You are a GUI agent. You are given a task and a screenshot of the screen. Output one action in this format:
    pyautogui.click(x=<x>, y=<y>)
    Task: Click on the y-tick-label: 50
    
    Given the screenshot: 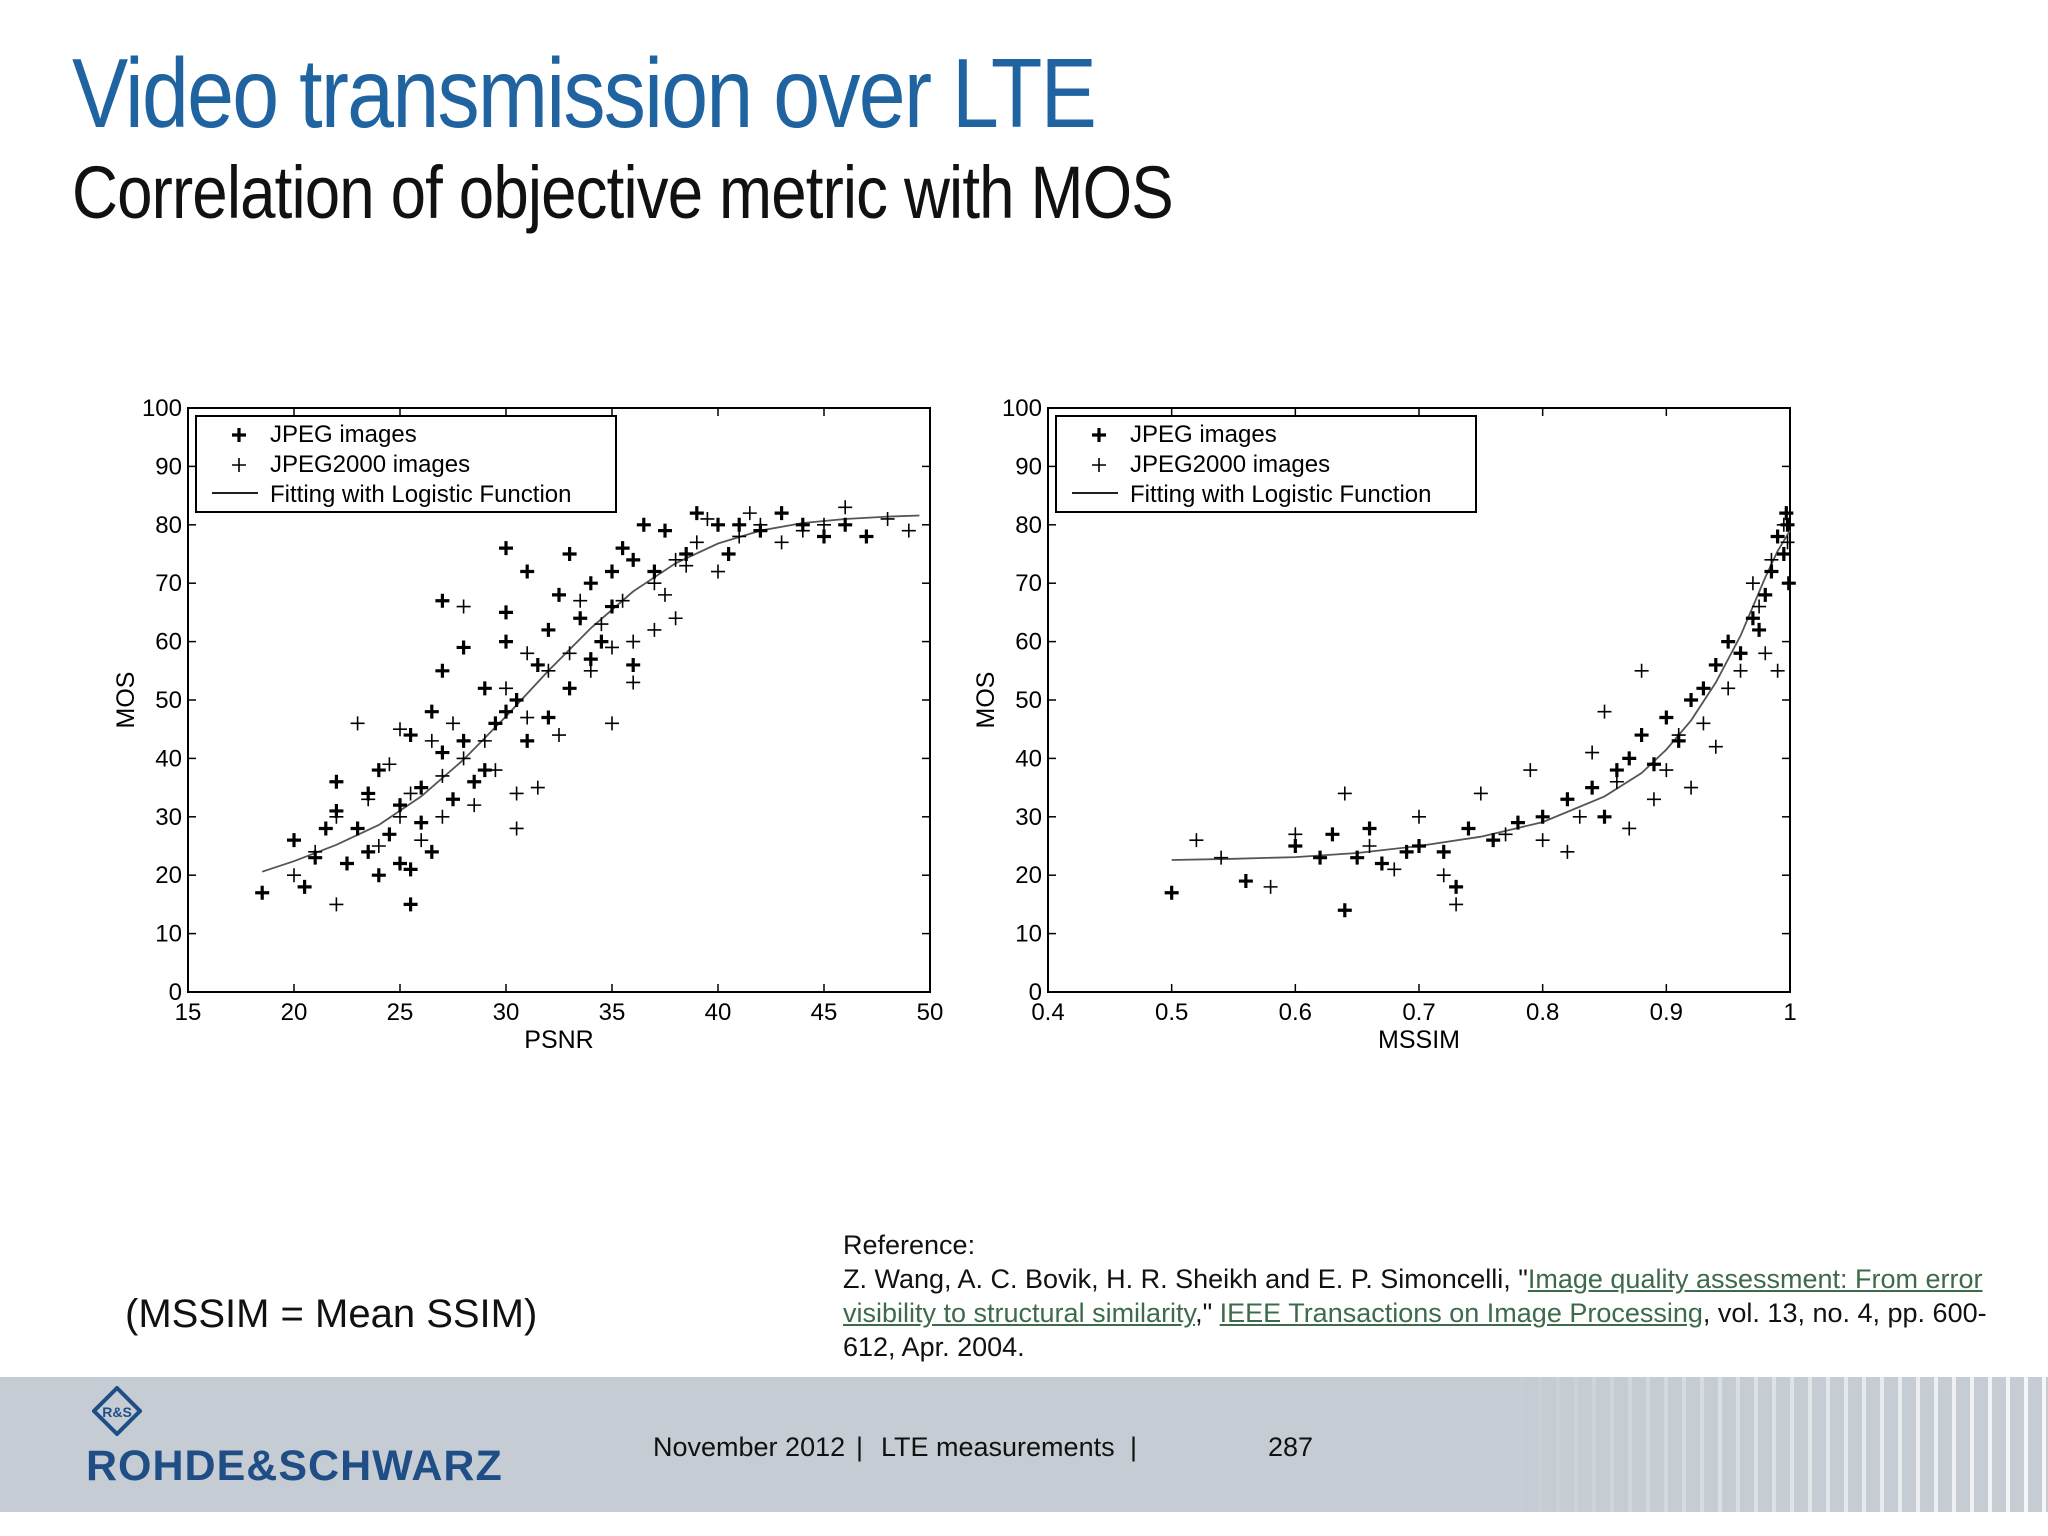 What is the action you would take?
    pyautogui.click(x=1028, y=700)
    